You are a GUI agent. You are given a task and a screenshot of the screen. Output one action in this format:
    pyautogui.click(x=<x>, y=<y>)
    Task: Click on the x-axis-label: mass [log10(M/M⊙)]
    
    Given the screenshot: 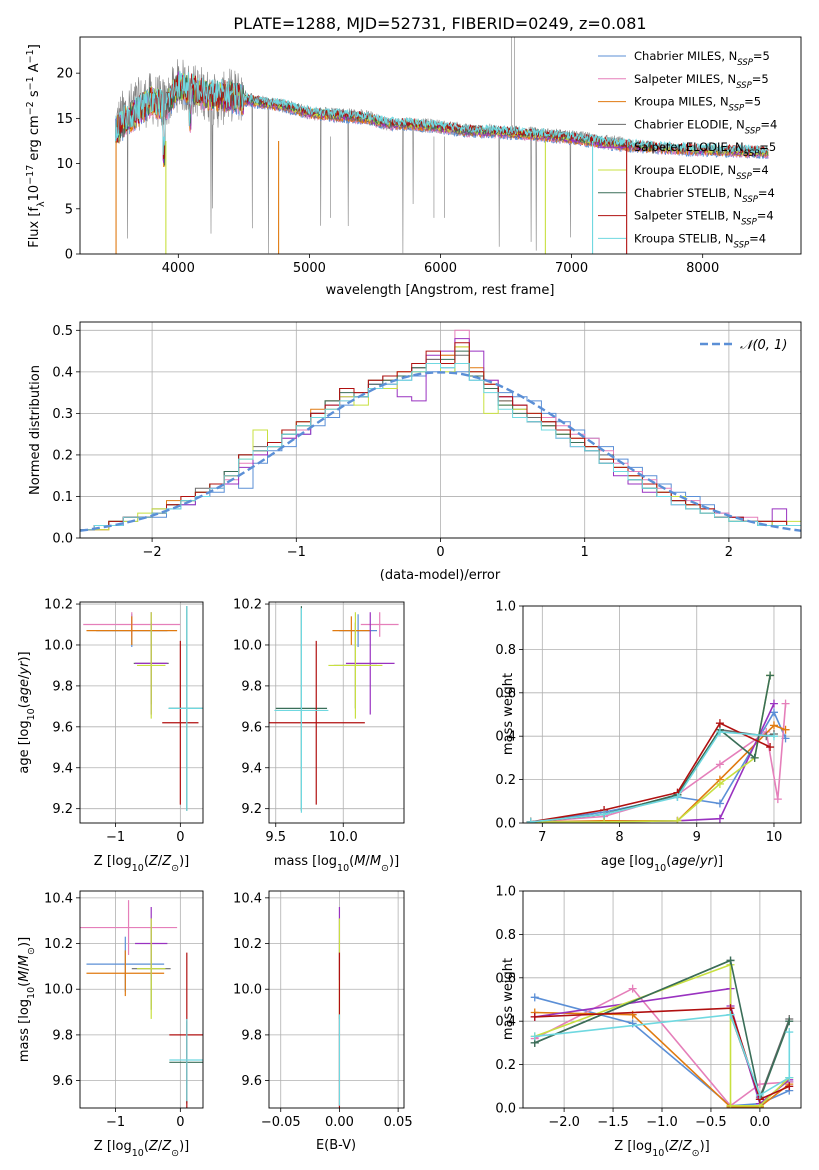 What is the action you would take?
    pyautogui.click(x=336, y=864)
    